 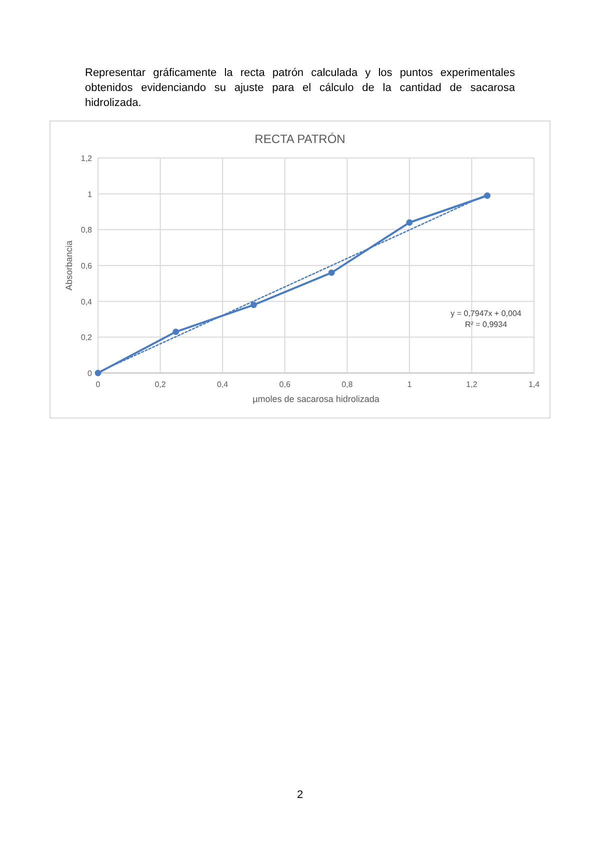 What do you see at coordinates (90, 373) in the screenshot?
I see `y-tick-label: 0` at bounding box center [90, 373].